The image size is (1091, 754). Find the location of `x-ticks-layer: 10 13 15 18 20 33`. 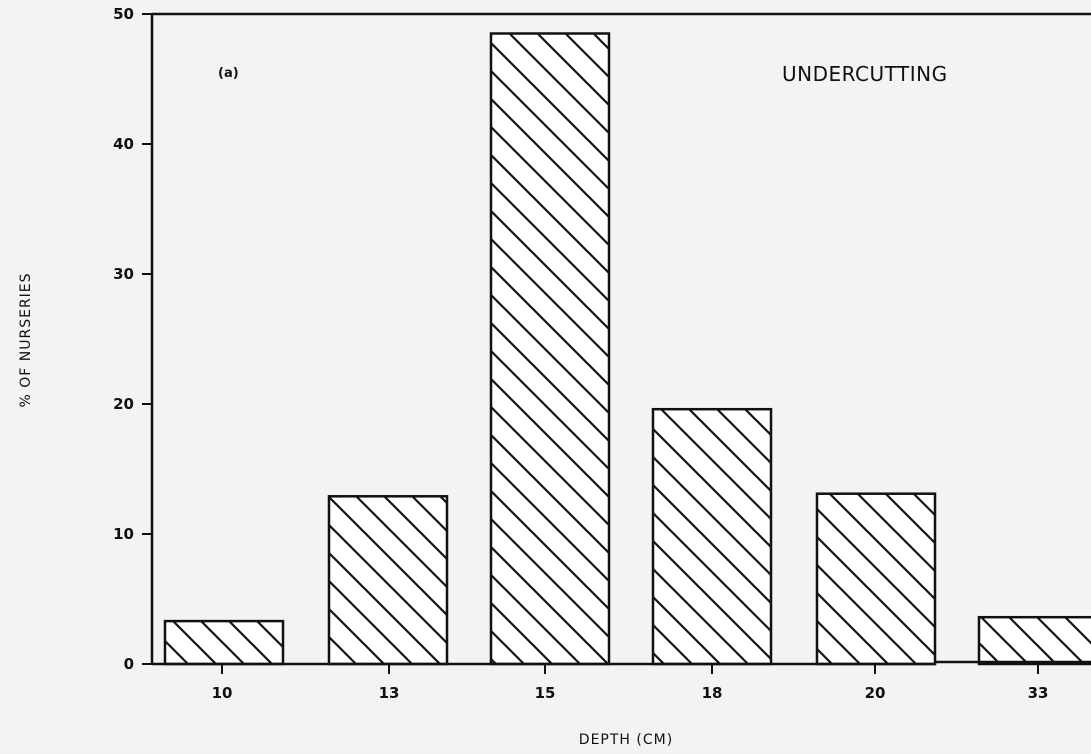

x-ticks-layer: 10 13 15 18 20 33 is located at coordinates (630, 683).